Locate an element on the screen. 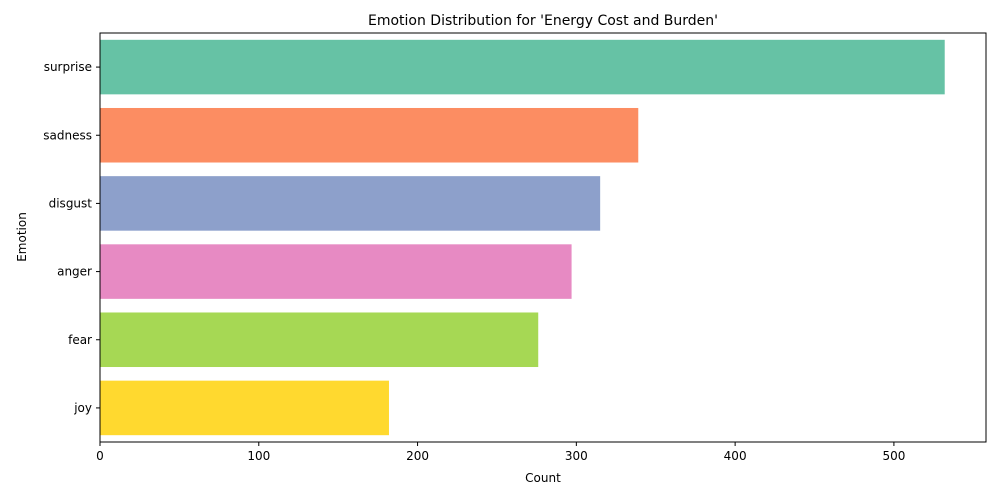  bar-fear is located at coordinates (319, 340).